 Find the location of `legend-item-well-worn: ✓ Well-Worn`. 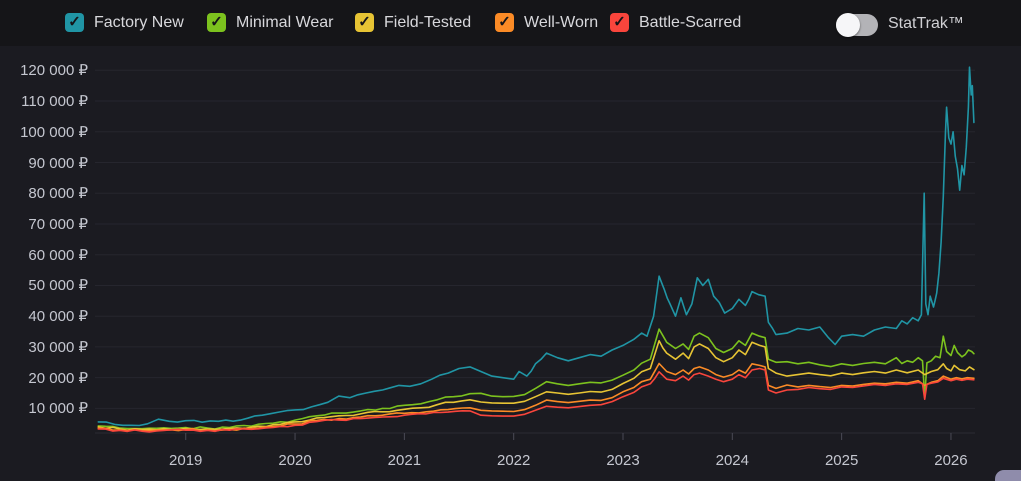

legend-item-well-worn: ✓ Well-Worn is located at coordinates (546, 22).